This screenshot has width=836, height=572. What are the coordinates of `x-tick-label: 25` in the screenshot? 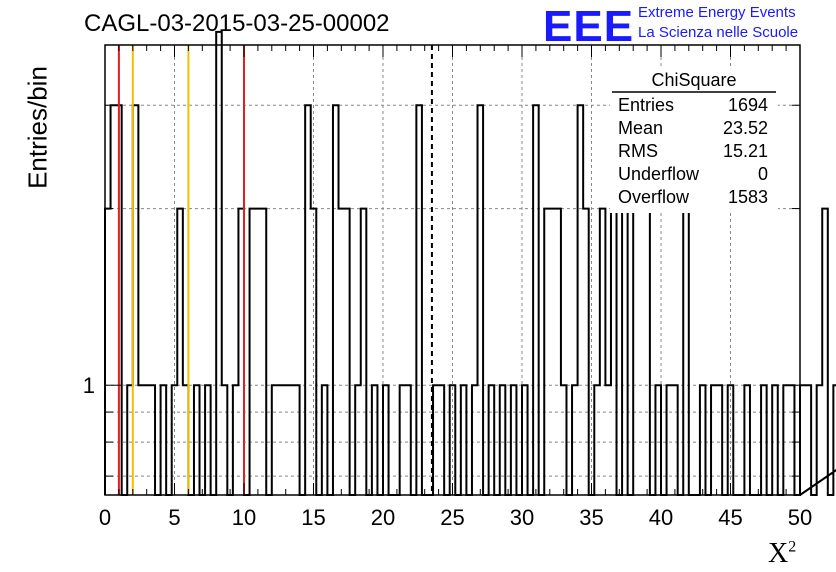 It's located at (452, 517).